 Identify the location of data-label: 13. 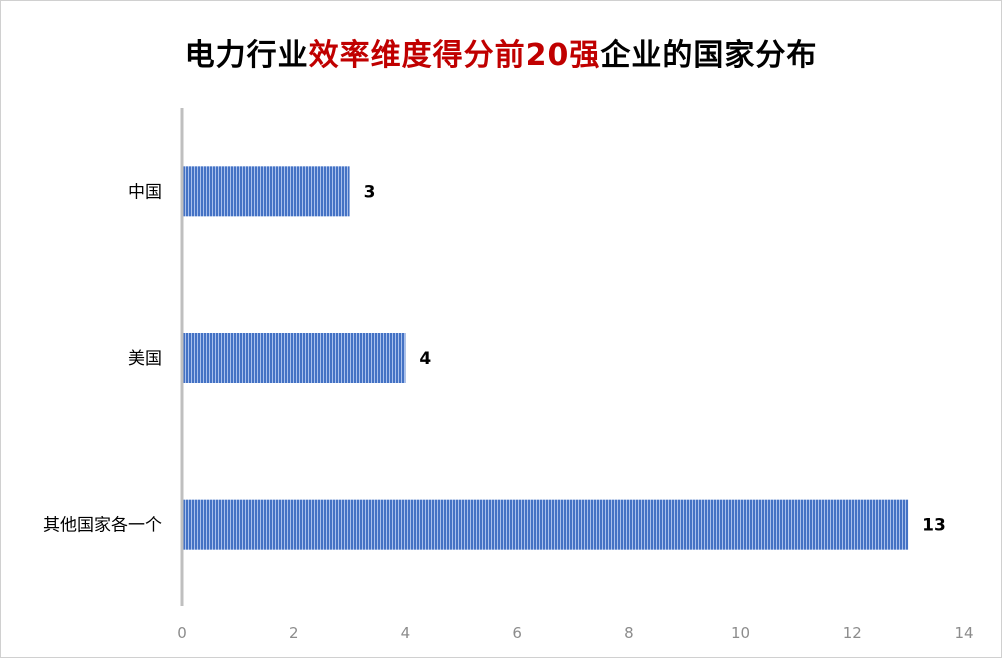
(934, 526).